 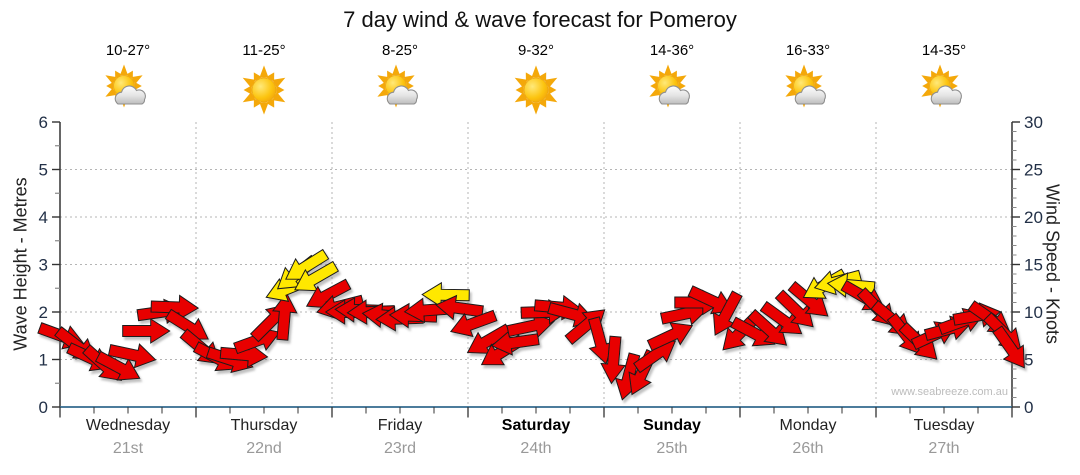 I want to click on temp-label: 14-36°, so click(x=672, y=50).